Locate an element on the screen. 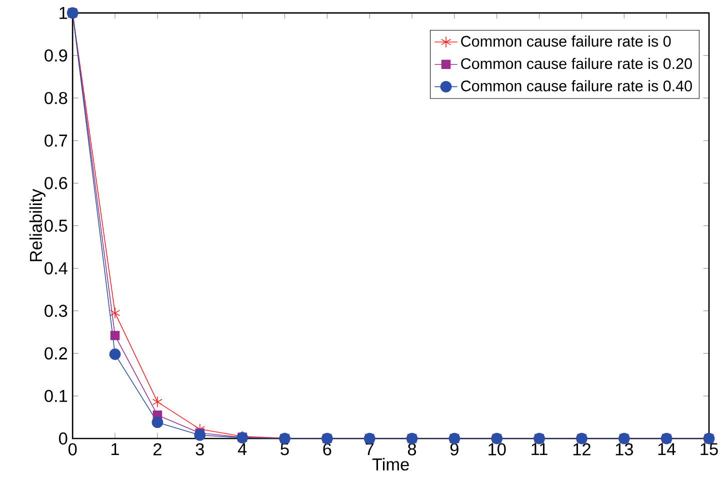 This screenshot has height=494, width=723. y-tick-label: 0 is located at coordinates (63, 438).